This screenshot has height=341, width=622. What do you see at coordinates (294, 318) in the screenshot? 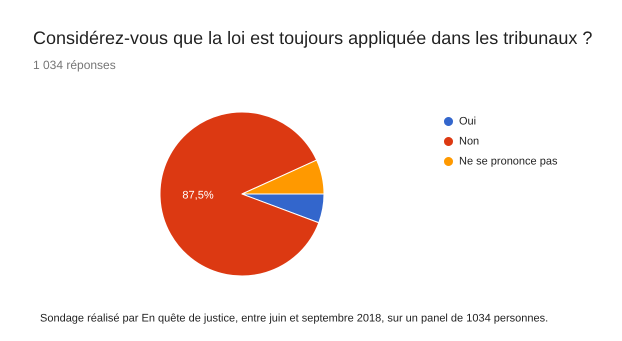
I see `text: Sondage réalisé par En quête de justice, entre juin et septembre 2018, sur un panel de 1034 personnes.` at bounding box center [294, 318].